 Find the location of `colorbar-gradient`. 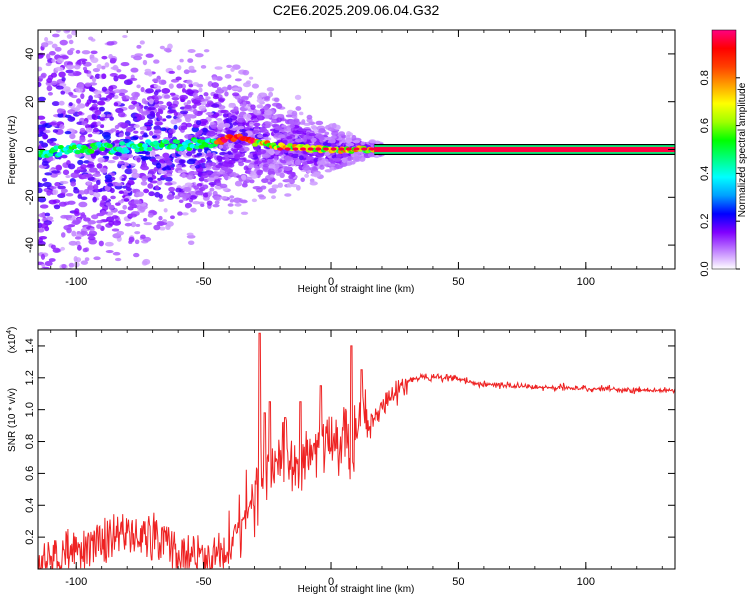

colorbar-gradient is located at coordinates (724, 149).